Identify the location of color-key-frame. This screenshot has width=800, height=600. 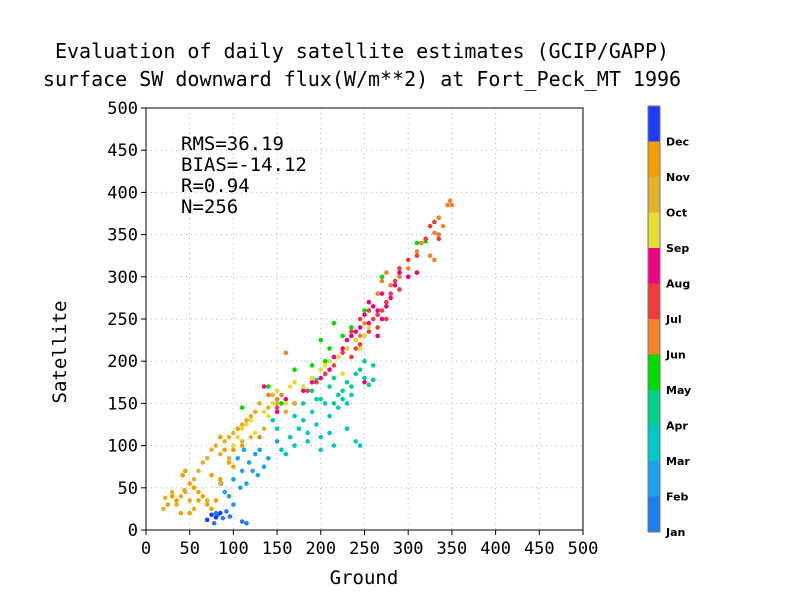
(654, 319).